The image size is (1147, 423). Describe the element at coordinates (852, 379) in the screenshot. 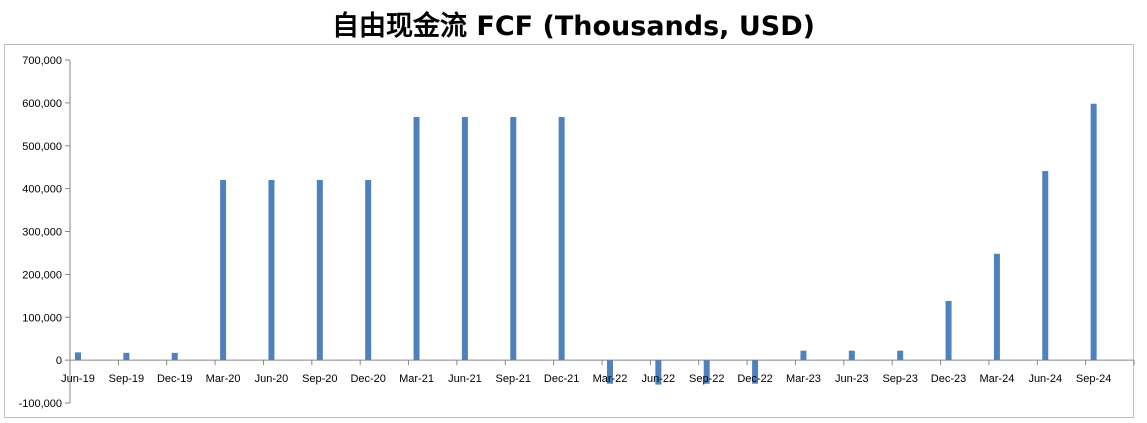

I see `x-tick-label: Jun-23` at that location.